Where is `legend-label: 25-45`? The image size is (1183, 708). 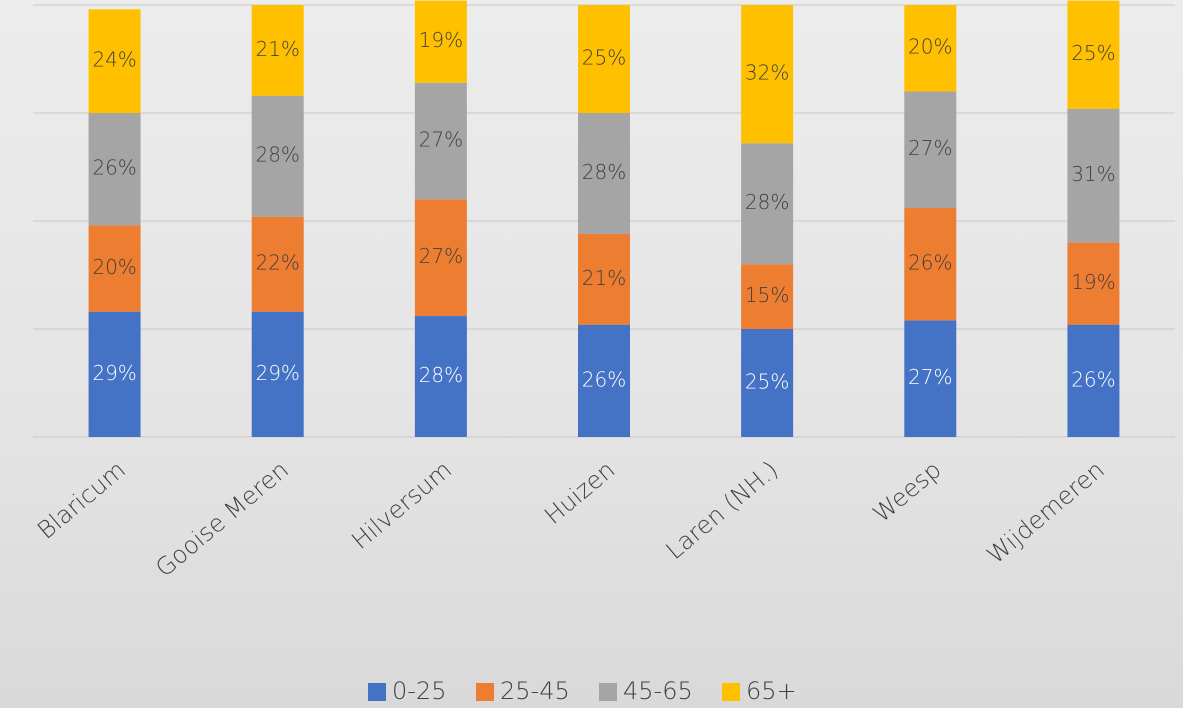
legend-label: 25-45 is located at coordinates (535, 691).